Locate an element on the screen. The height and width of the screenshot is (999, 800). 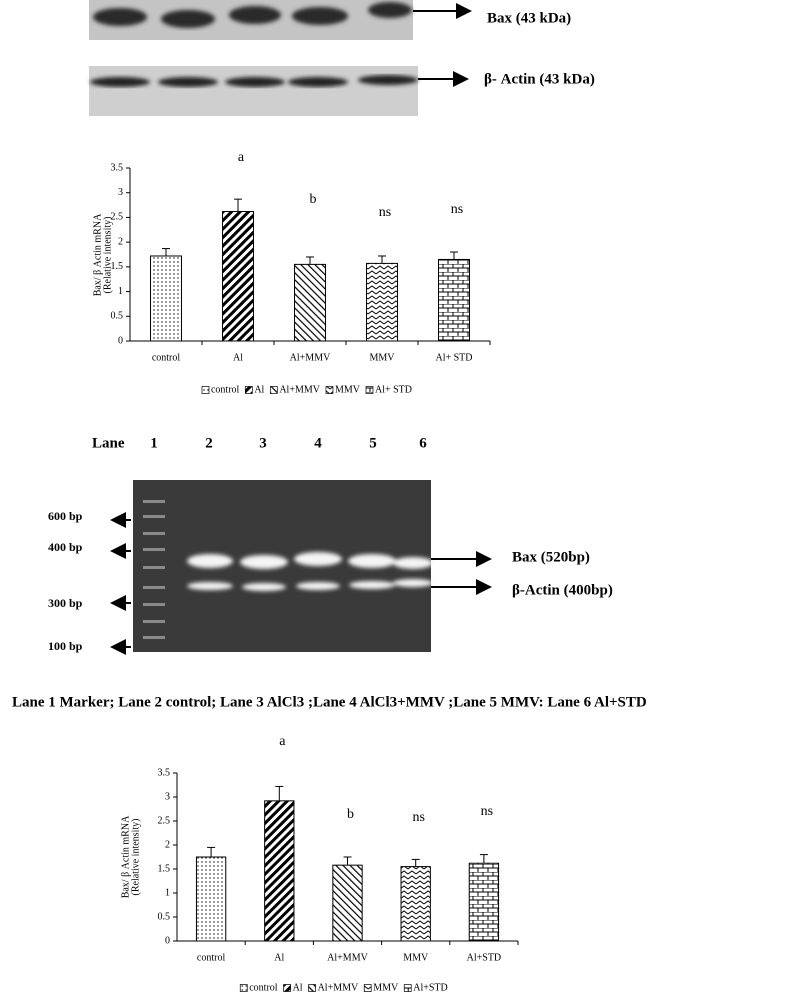
blot-bax: Bax (43 kDa) is located at coordinates (330, 20).